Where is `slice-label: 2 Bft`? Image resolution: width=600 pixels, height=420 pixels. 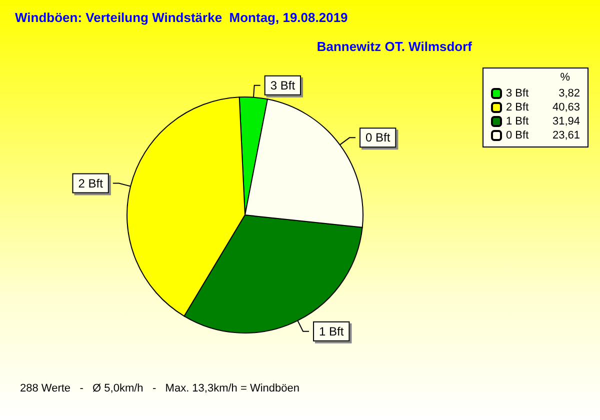
slice-label: 2 Bft is located at coordinates (91, 183).